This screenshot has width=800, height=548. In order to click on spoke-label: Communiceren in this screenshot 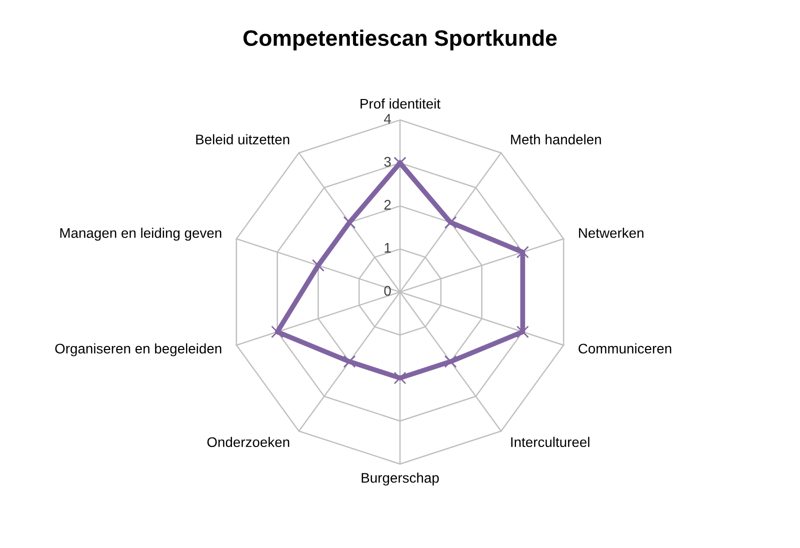, I will do `click(625, 348)`.